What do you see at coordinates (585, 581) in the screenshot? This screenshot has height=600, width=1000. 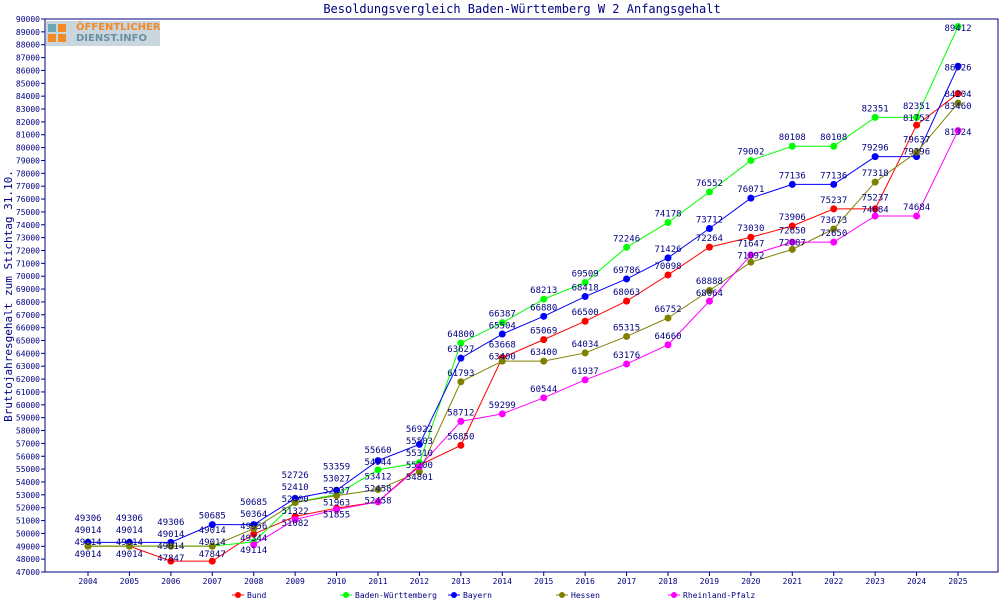 I see `x-tick-label: 2016` at bounding box center [585, 581].